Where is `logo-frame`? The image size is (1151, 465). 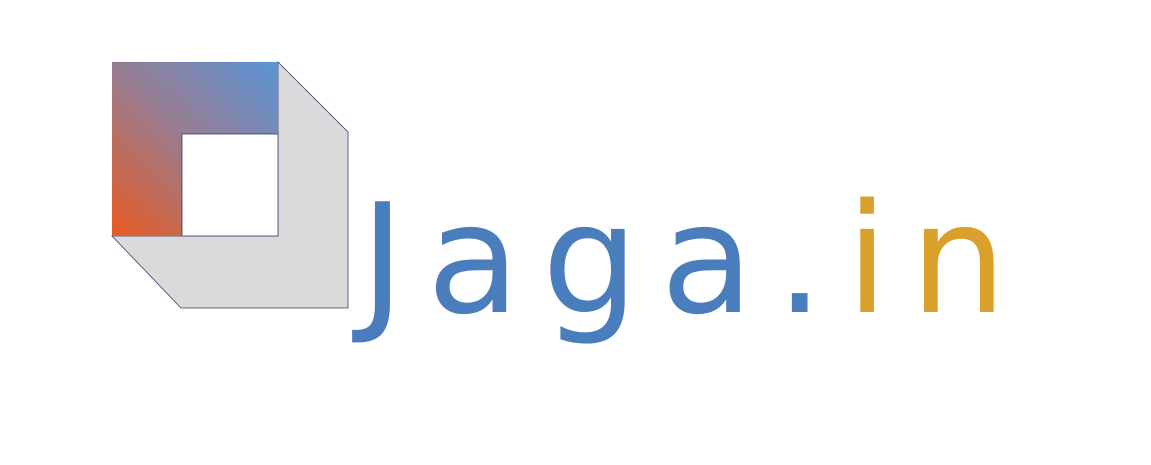
logo-frame is located at coordinates (195, 149).